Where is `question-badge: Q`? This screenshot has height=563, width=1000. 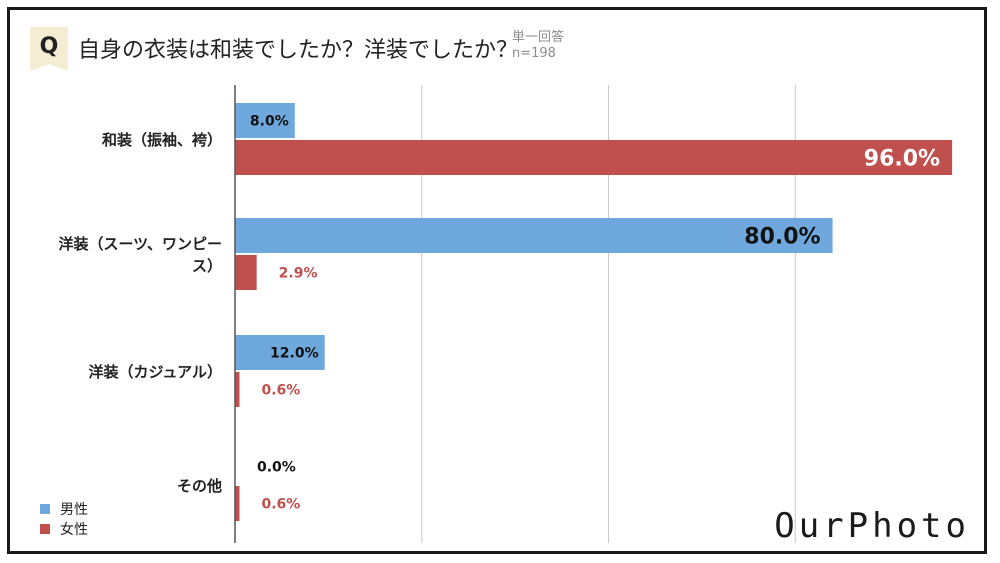
question-badge: Q is located at coordinates (49, 49).